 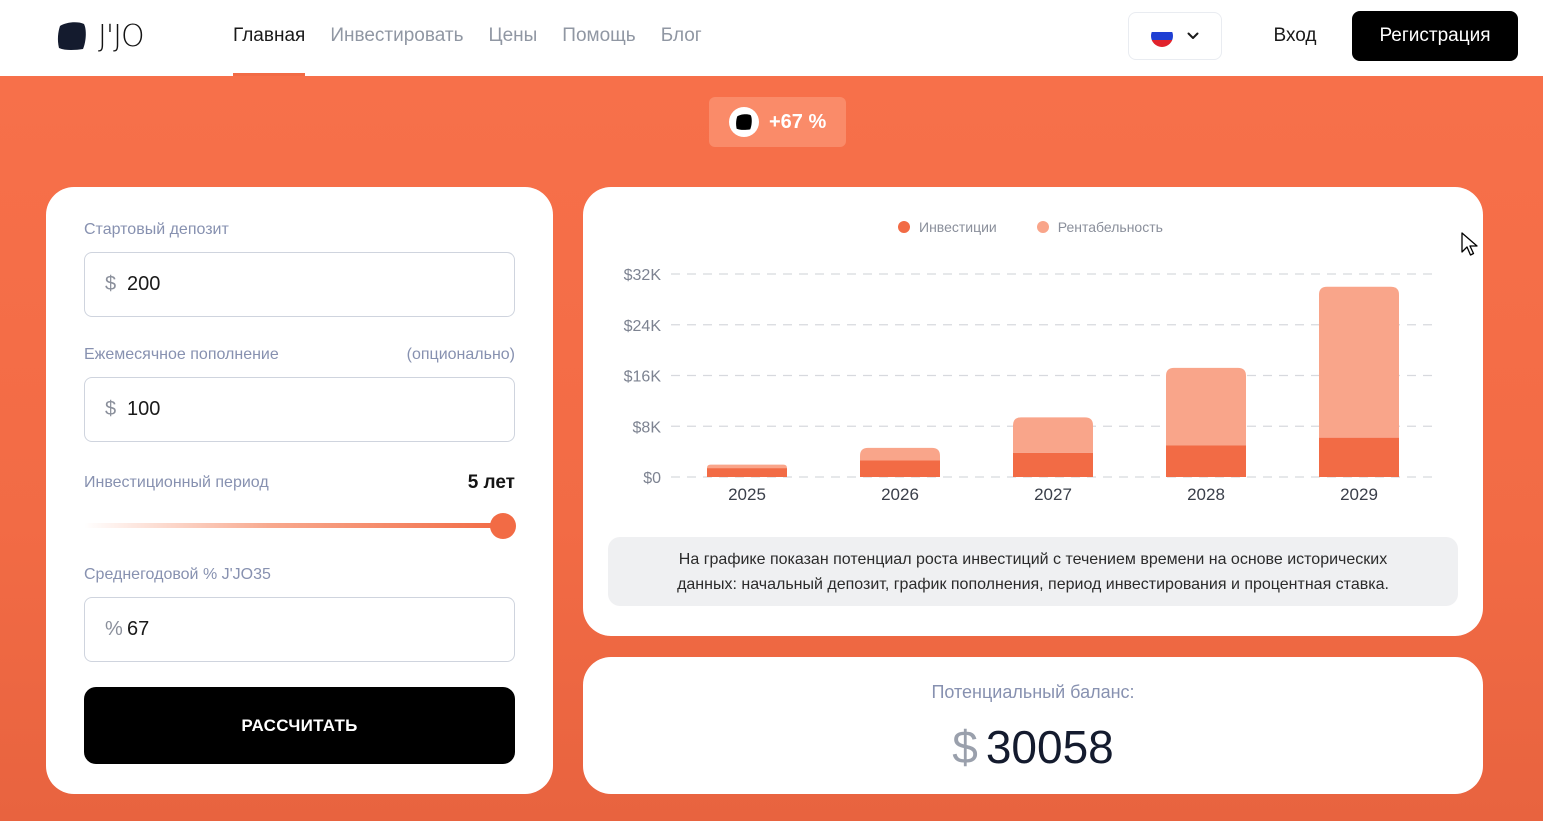 I want to click on y-tick-label: $24K, so click(x=643, y=326).